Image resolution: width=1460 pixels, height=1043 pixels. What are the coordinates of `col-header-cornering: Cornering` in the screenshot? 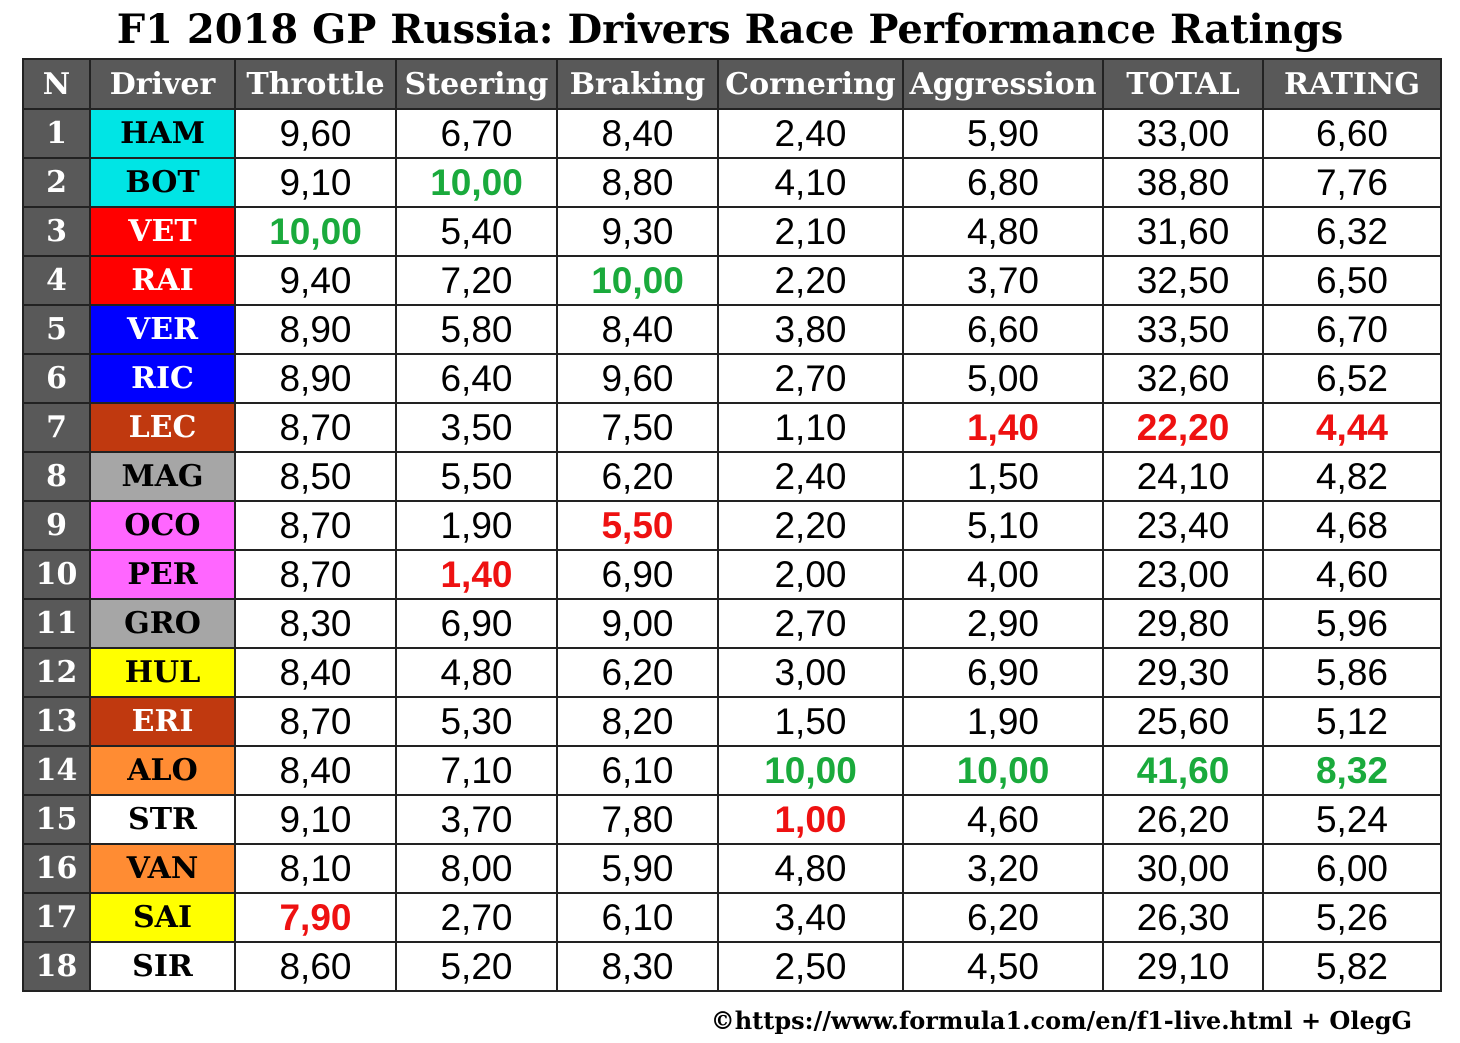 It's located at (810, 84).